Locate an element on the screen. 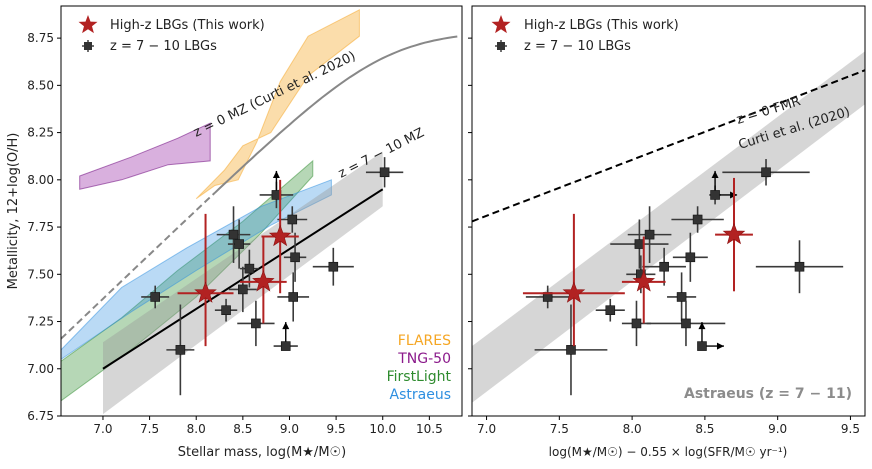 The width and height of the screenshot is (872, 469). left-sim-labels: FLARES TNG-50 FirstLight Astraeus is located at coordinates (419, 368).